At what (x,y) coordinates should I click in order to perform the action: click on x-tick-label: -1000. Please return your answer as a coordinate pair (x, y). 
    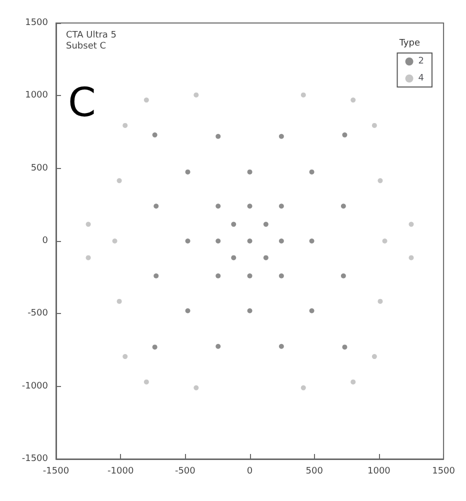
    Looking at the image, I should click on (121, 471).